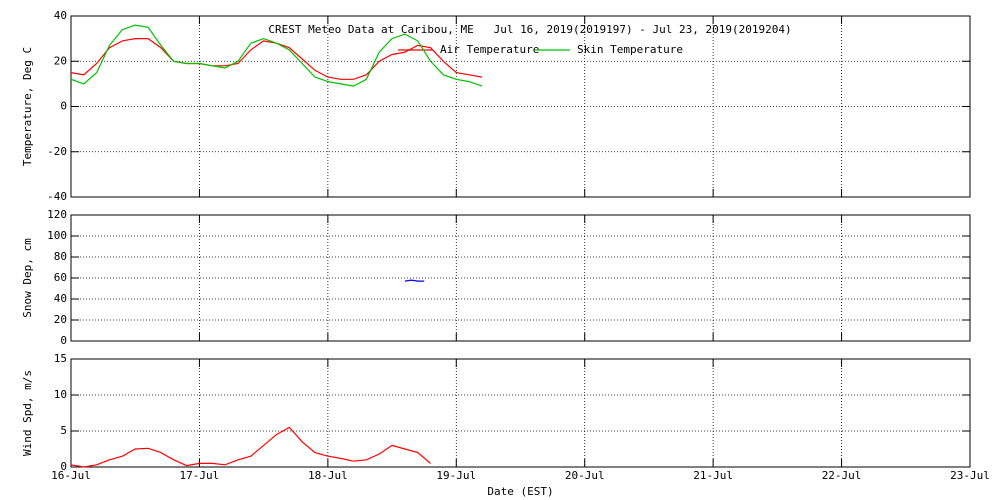 The height and width of the screenshot is (500, 1000). What do you see at coordinates (60, 277) in the screenshot?
I see `y-tick-label: 60` at bounding box center [60, 277].